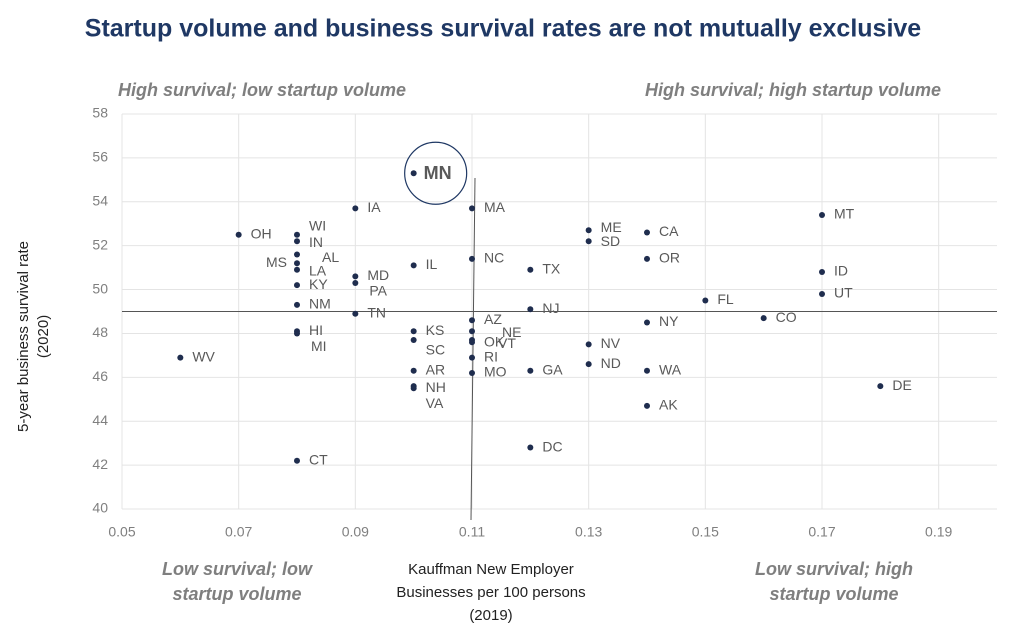  I want to click on highlight-ring, so click(436, 173).